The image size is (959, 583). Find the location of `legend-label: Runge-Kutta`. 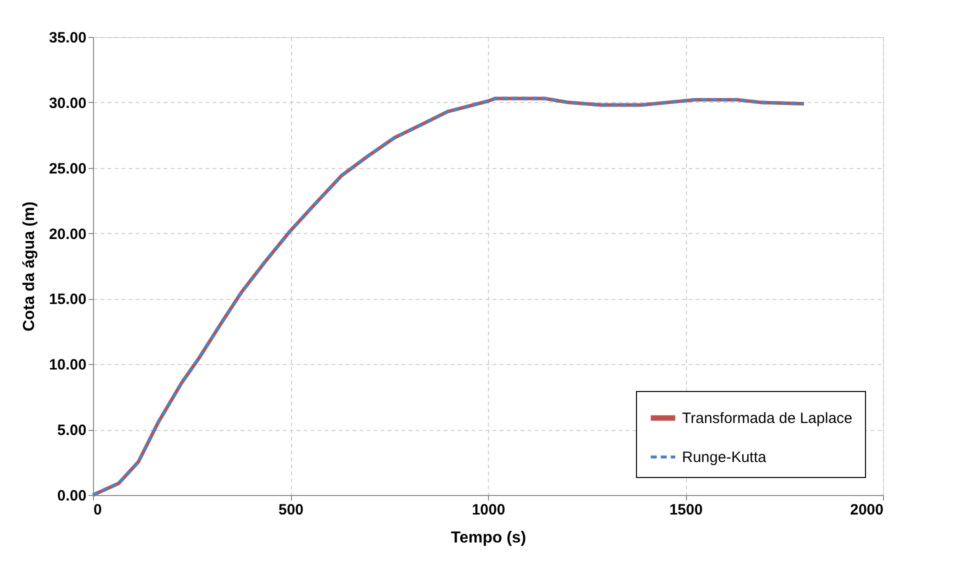

legend-label: Runge-Kutta is located at coordinates (724, 457).